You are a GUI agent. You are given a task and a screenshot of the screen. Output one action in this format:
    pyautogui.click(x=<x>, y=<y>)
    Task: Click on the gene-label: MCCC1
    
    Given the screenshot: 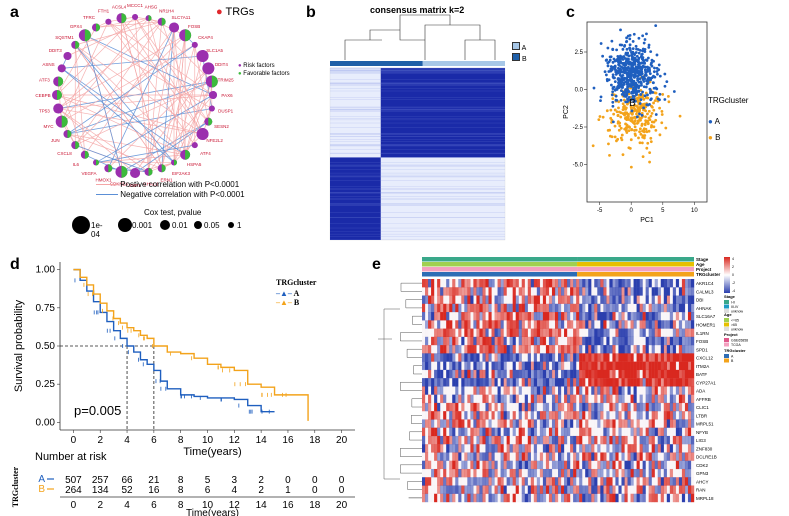 What is the action you would take?
    pyautogui.click(x=135, y=5)
    